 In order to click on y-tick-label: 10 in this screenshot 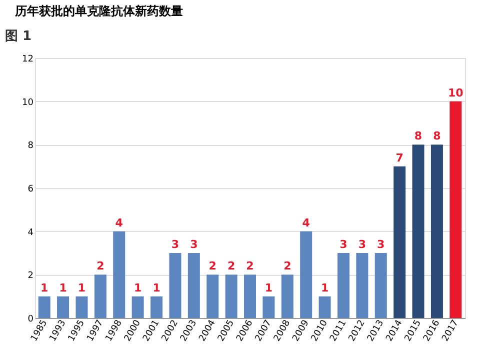, I will do `click(28, 103)`.